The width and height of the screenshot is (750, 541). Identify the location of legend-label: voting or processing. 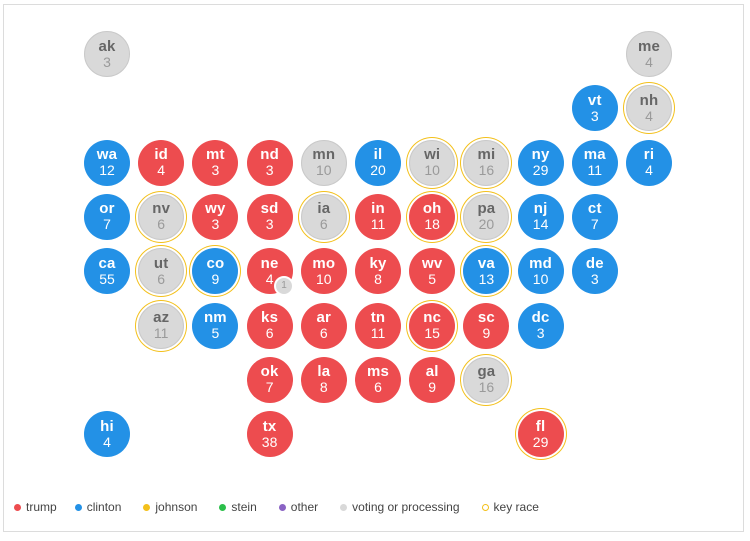
(406, 507).